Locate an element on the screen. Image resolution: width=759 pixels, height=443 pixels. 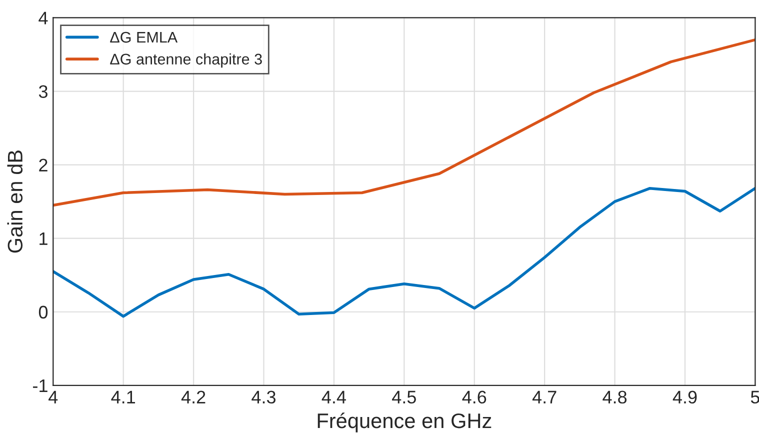
legend-label: ΔG antenne chapitre 3 is located at coordinates (186, 60).